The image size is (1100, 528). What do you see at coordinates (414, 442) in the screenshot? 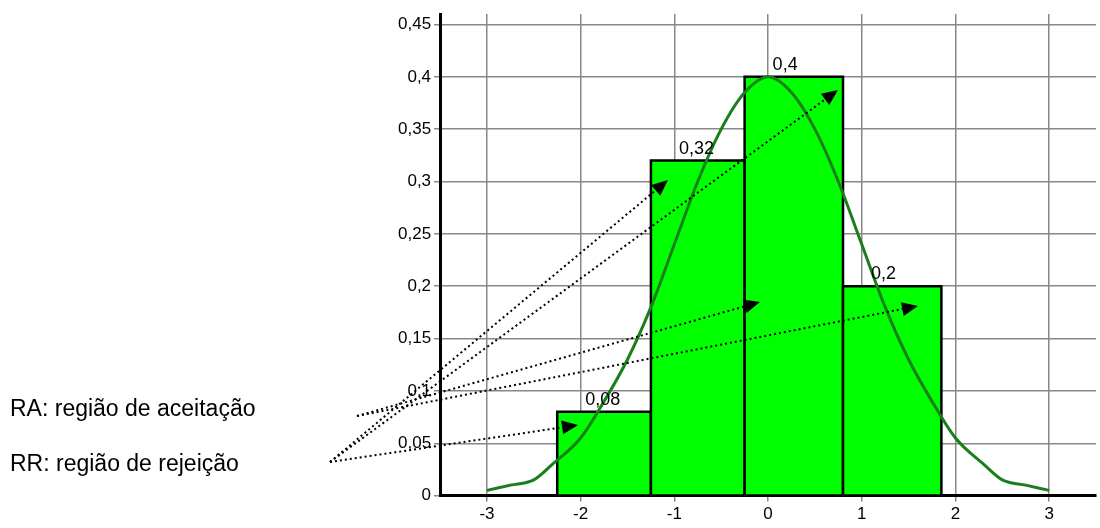
I see `y-tick-label: 0,05` at bounding box center [414, 442].